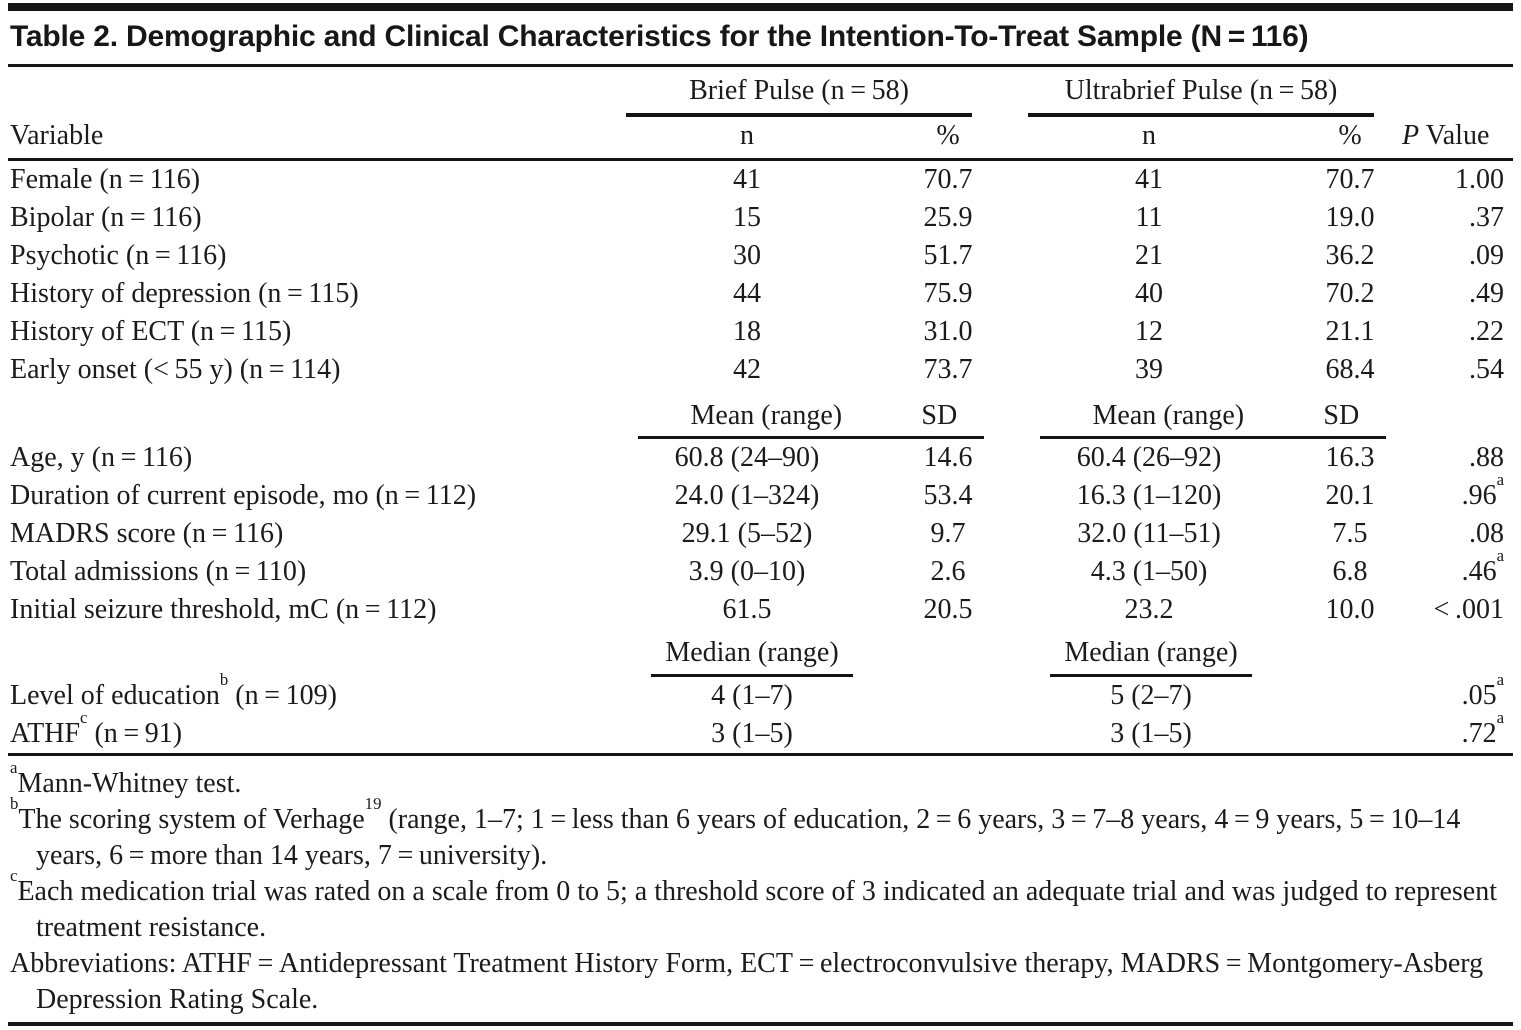 The height and width of the screenshot is (1030, 1521). I want to click on cell-p-value: .09, so click(1487, 255).